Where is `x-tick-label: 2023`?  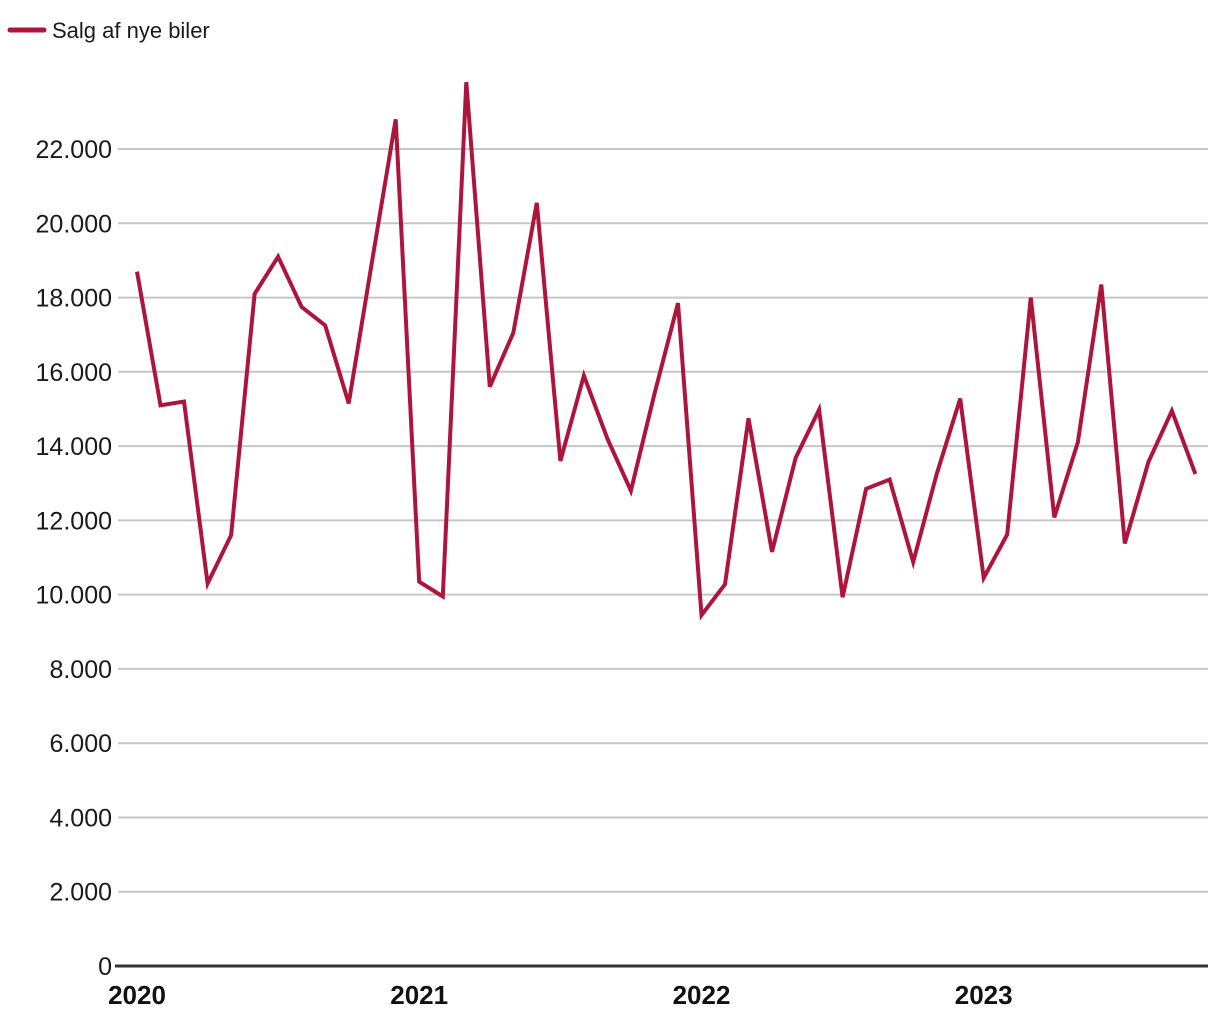
x-tick-label: 2023 is located at coordinates (984, 995).